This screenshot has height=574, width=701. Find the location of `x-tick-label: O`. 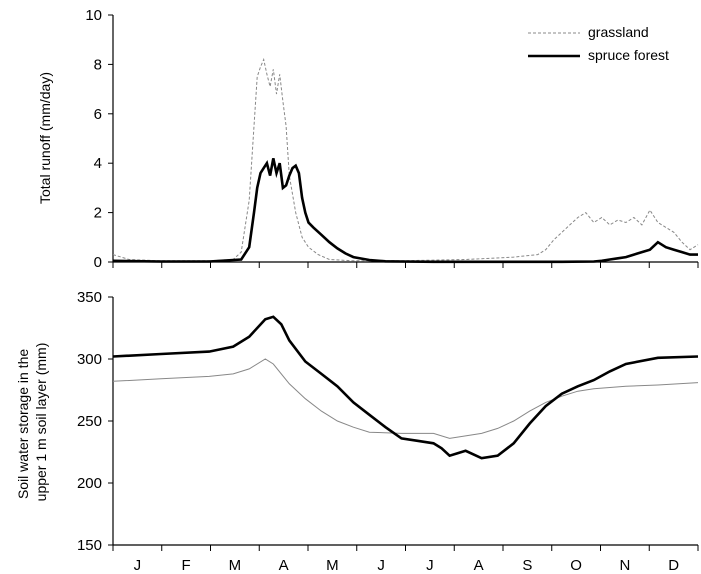

x-tick-label: O is located at coordinates (576, 565).